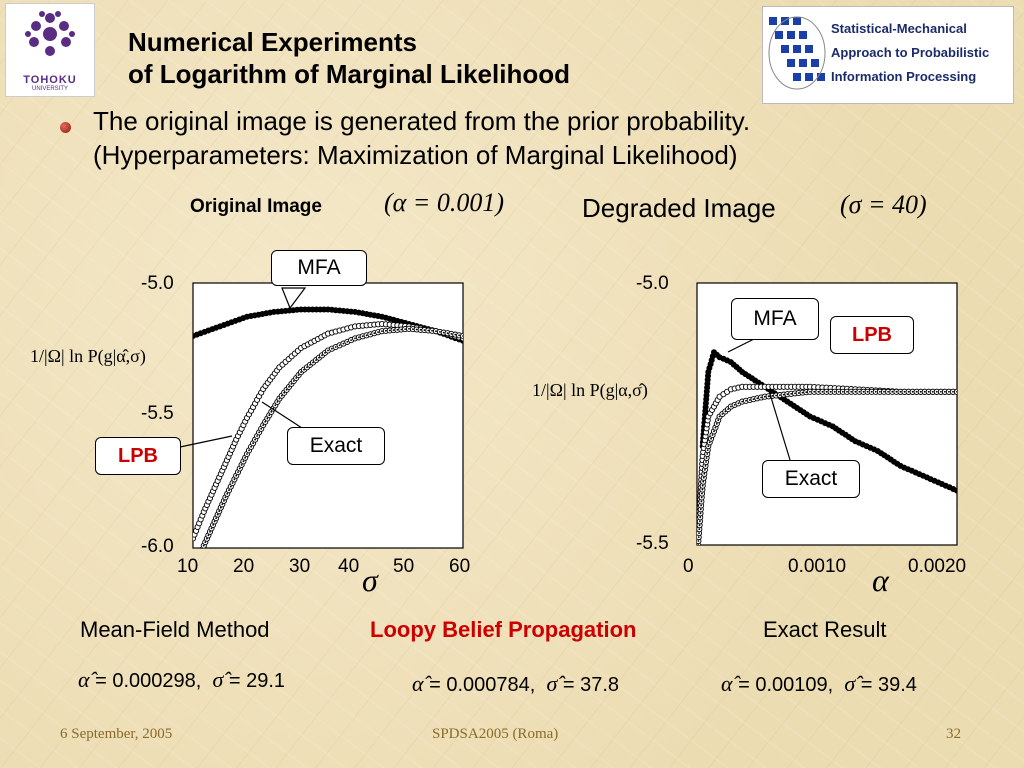  Describe the element at coordinates (825, 629) in the screenshot. I see `method-exact-name: Exact Result` at that location.